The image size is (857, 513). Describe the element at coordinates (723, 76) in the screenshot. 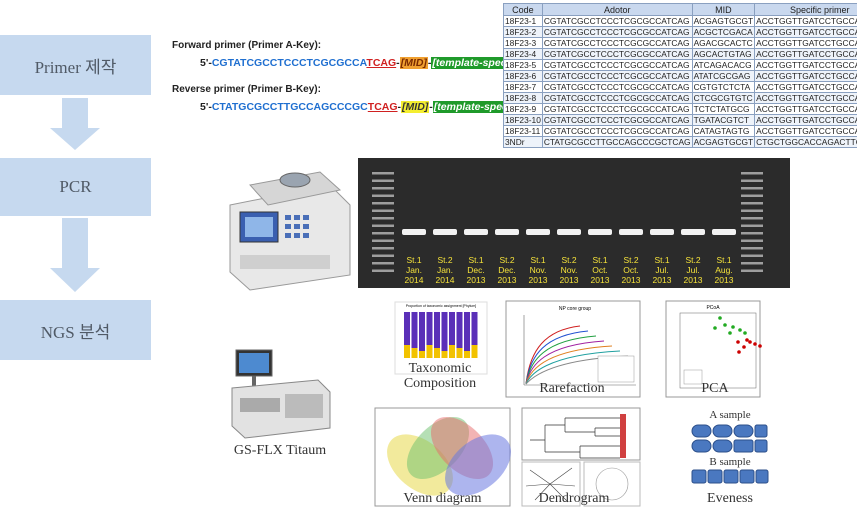

I see `table-cell: ATATCGCGAG` at that location.